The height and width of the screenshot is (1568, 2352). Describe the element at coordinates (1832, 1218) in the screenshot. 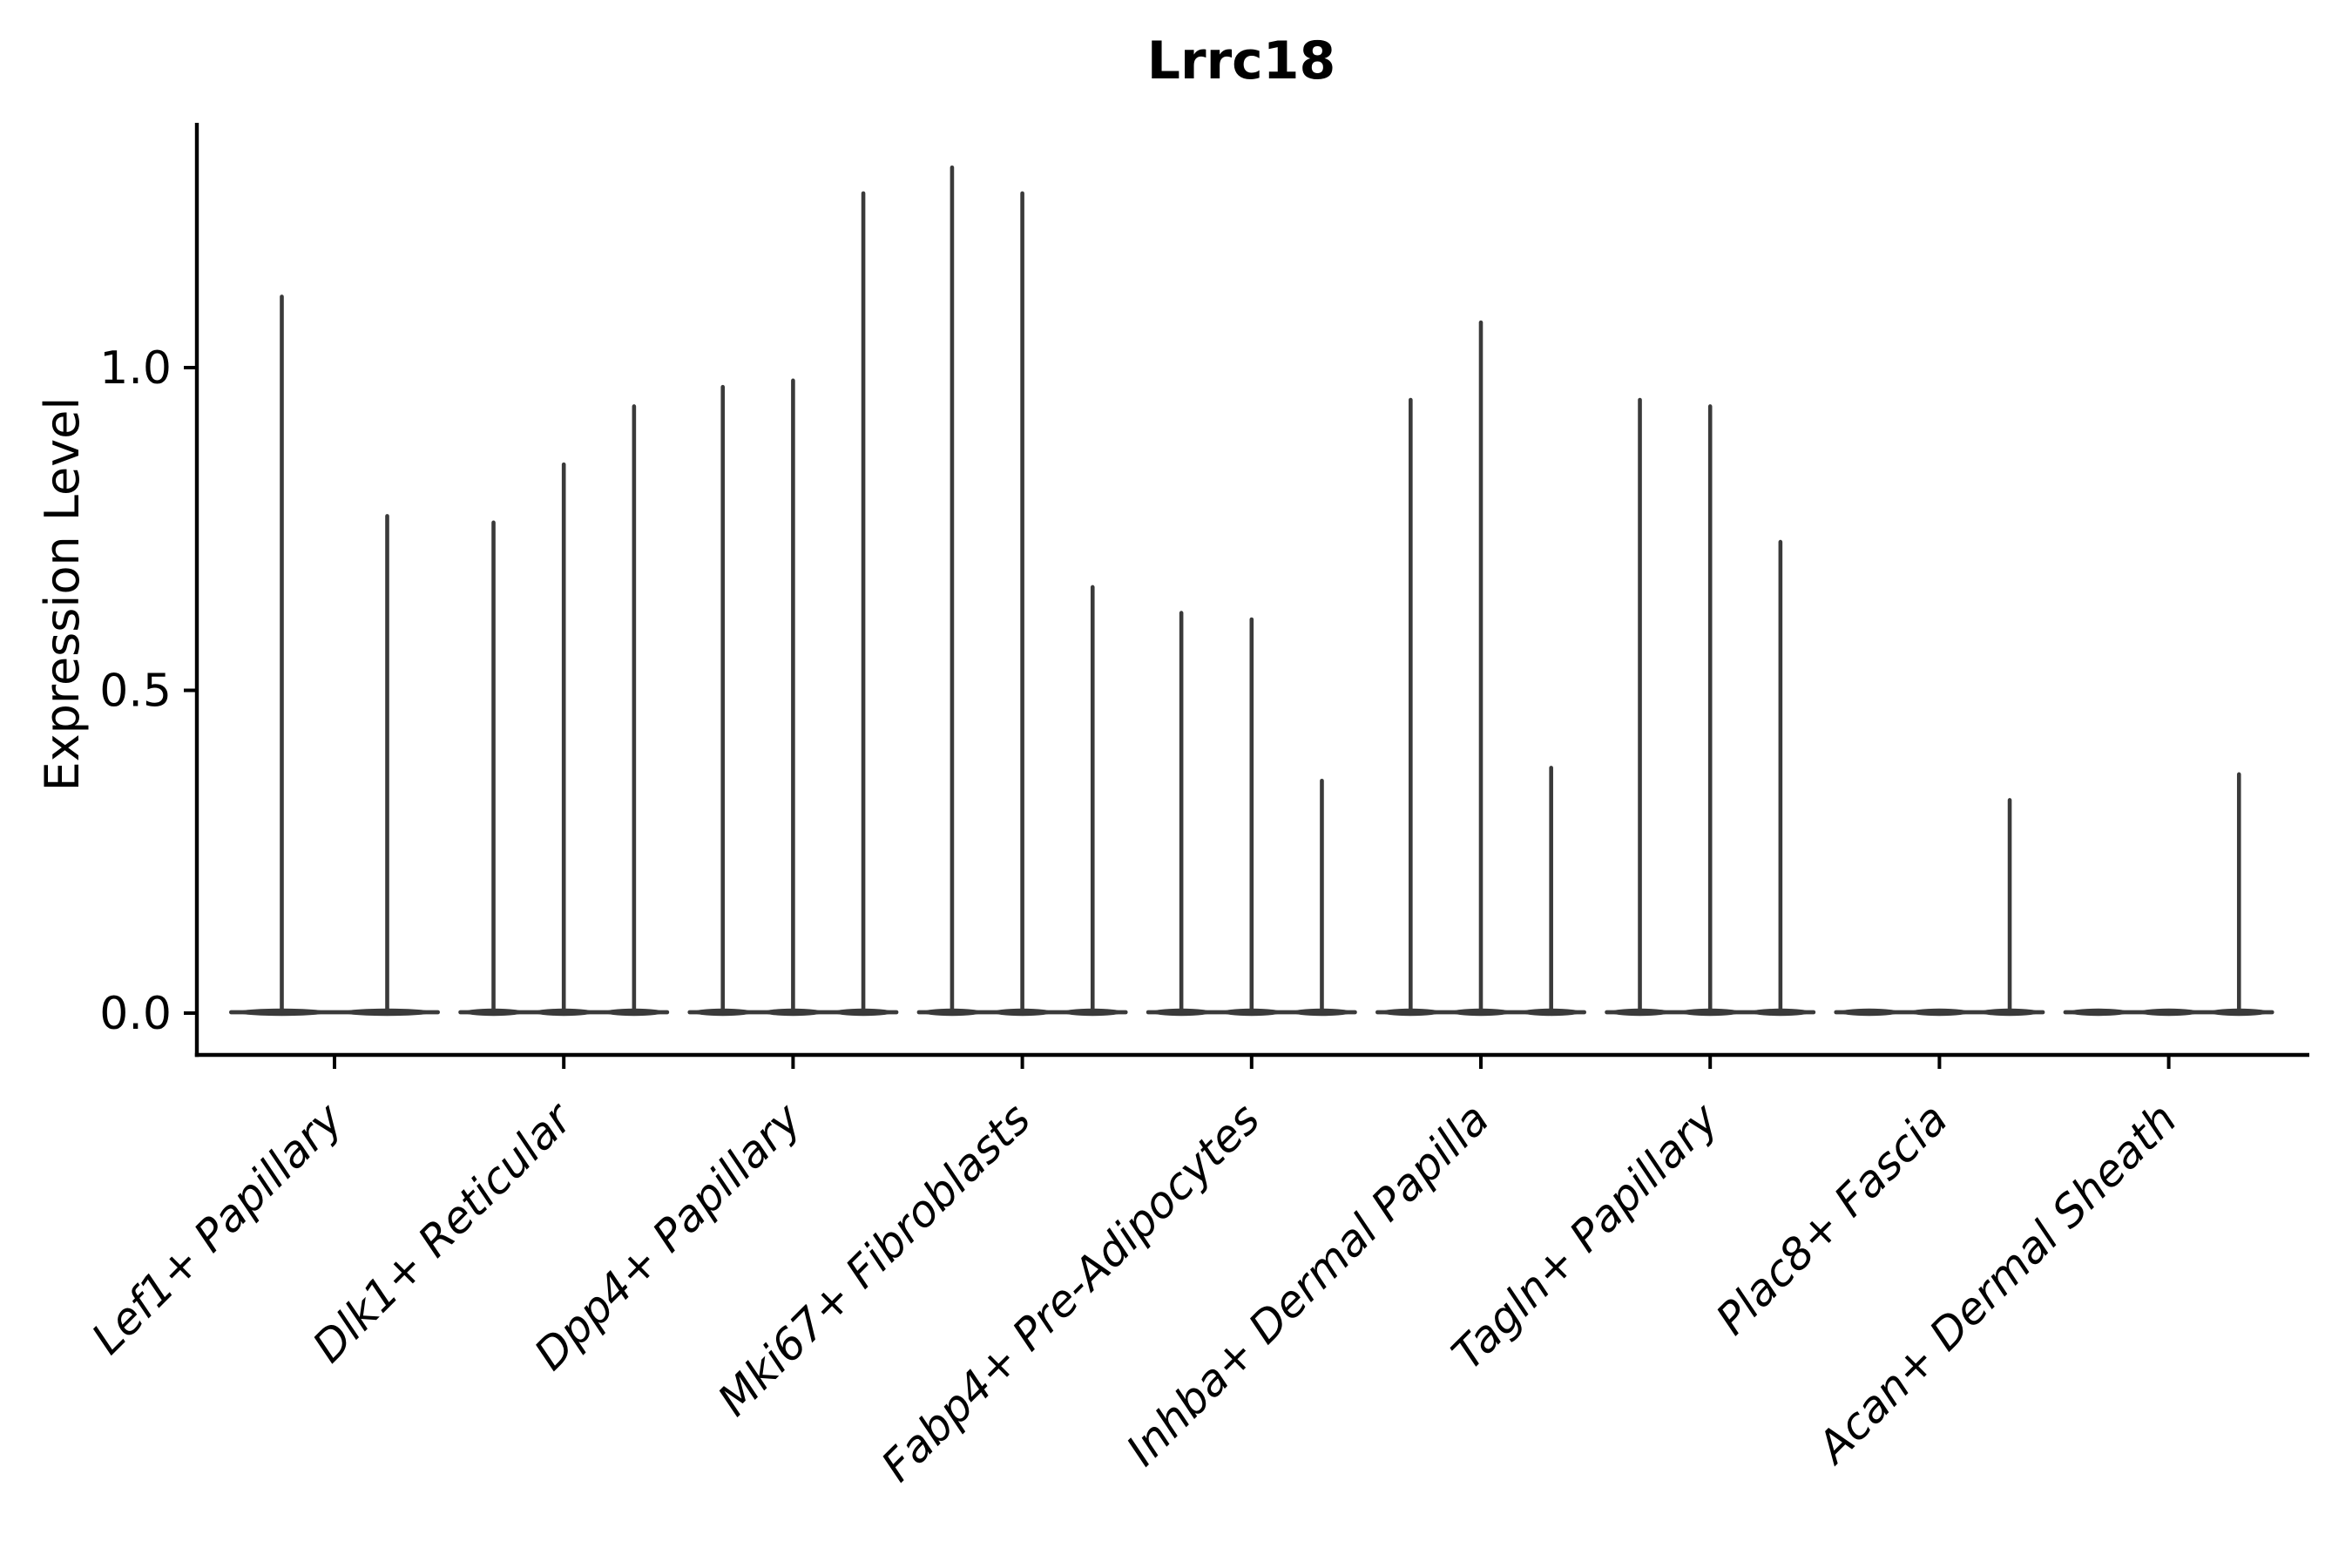

I see `x-category-label: Plac8+ Fascia` at that location.